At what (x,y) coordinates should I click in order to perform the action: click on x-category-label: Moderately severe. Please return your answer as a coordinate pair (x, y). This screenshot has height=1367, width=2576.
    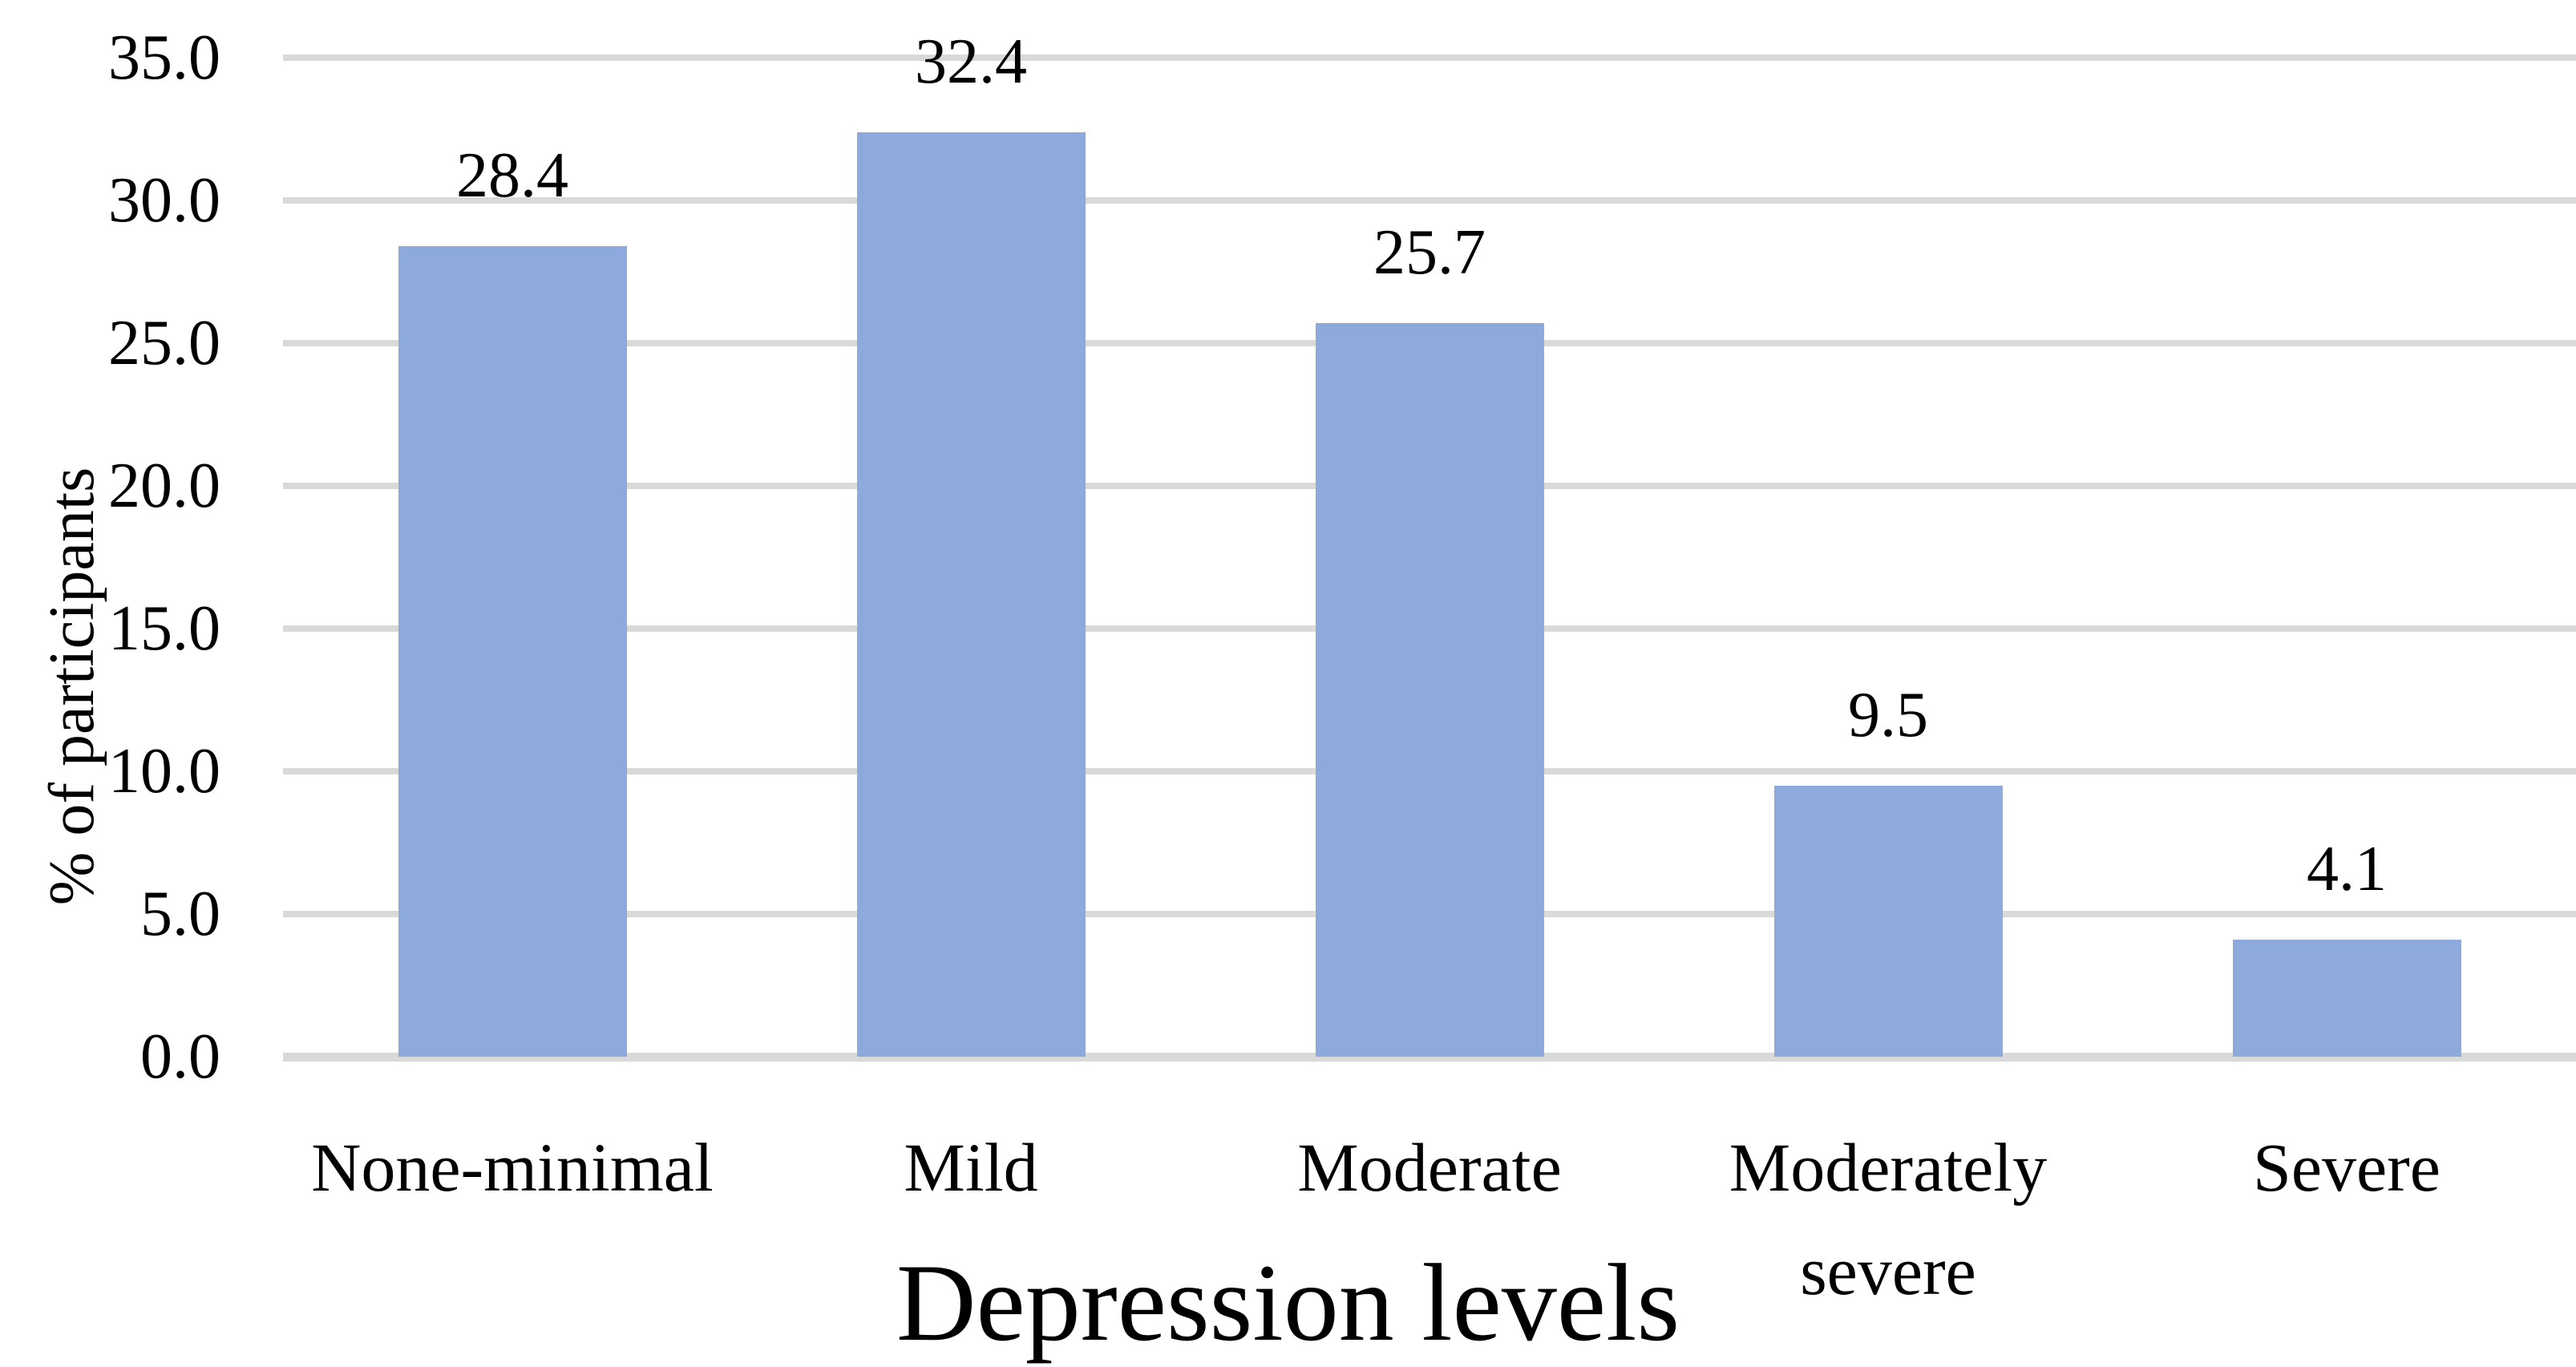
    Looking at the image, I should click on (1888, 1219).